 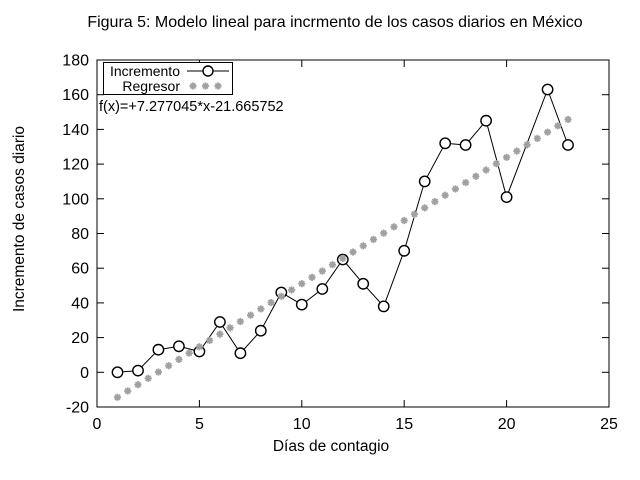 I want to click on y-tick-label: 100, so click(x=75, y=199).